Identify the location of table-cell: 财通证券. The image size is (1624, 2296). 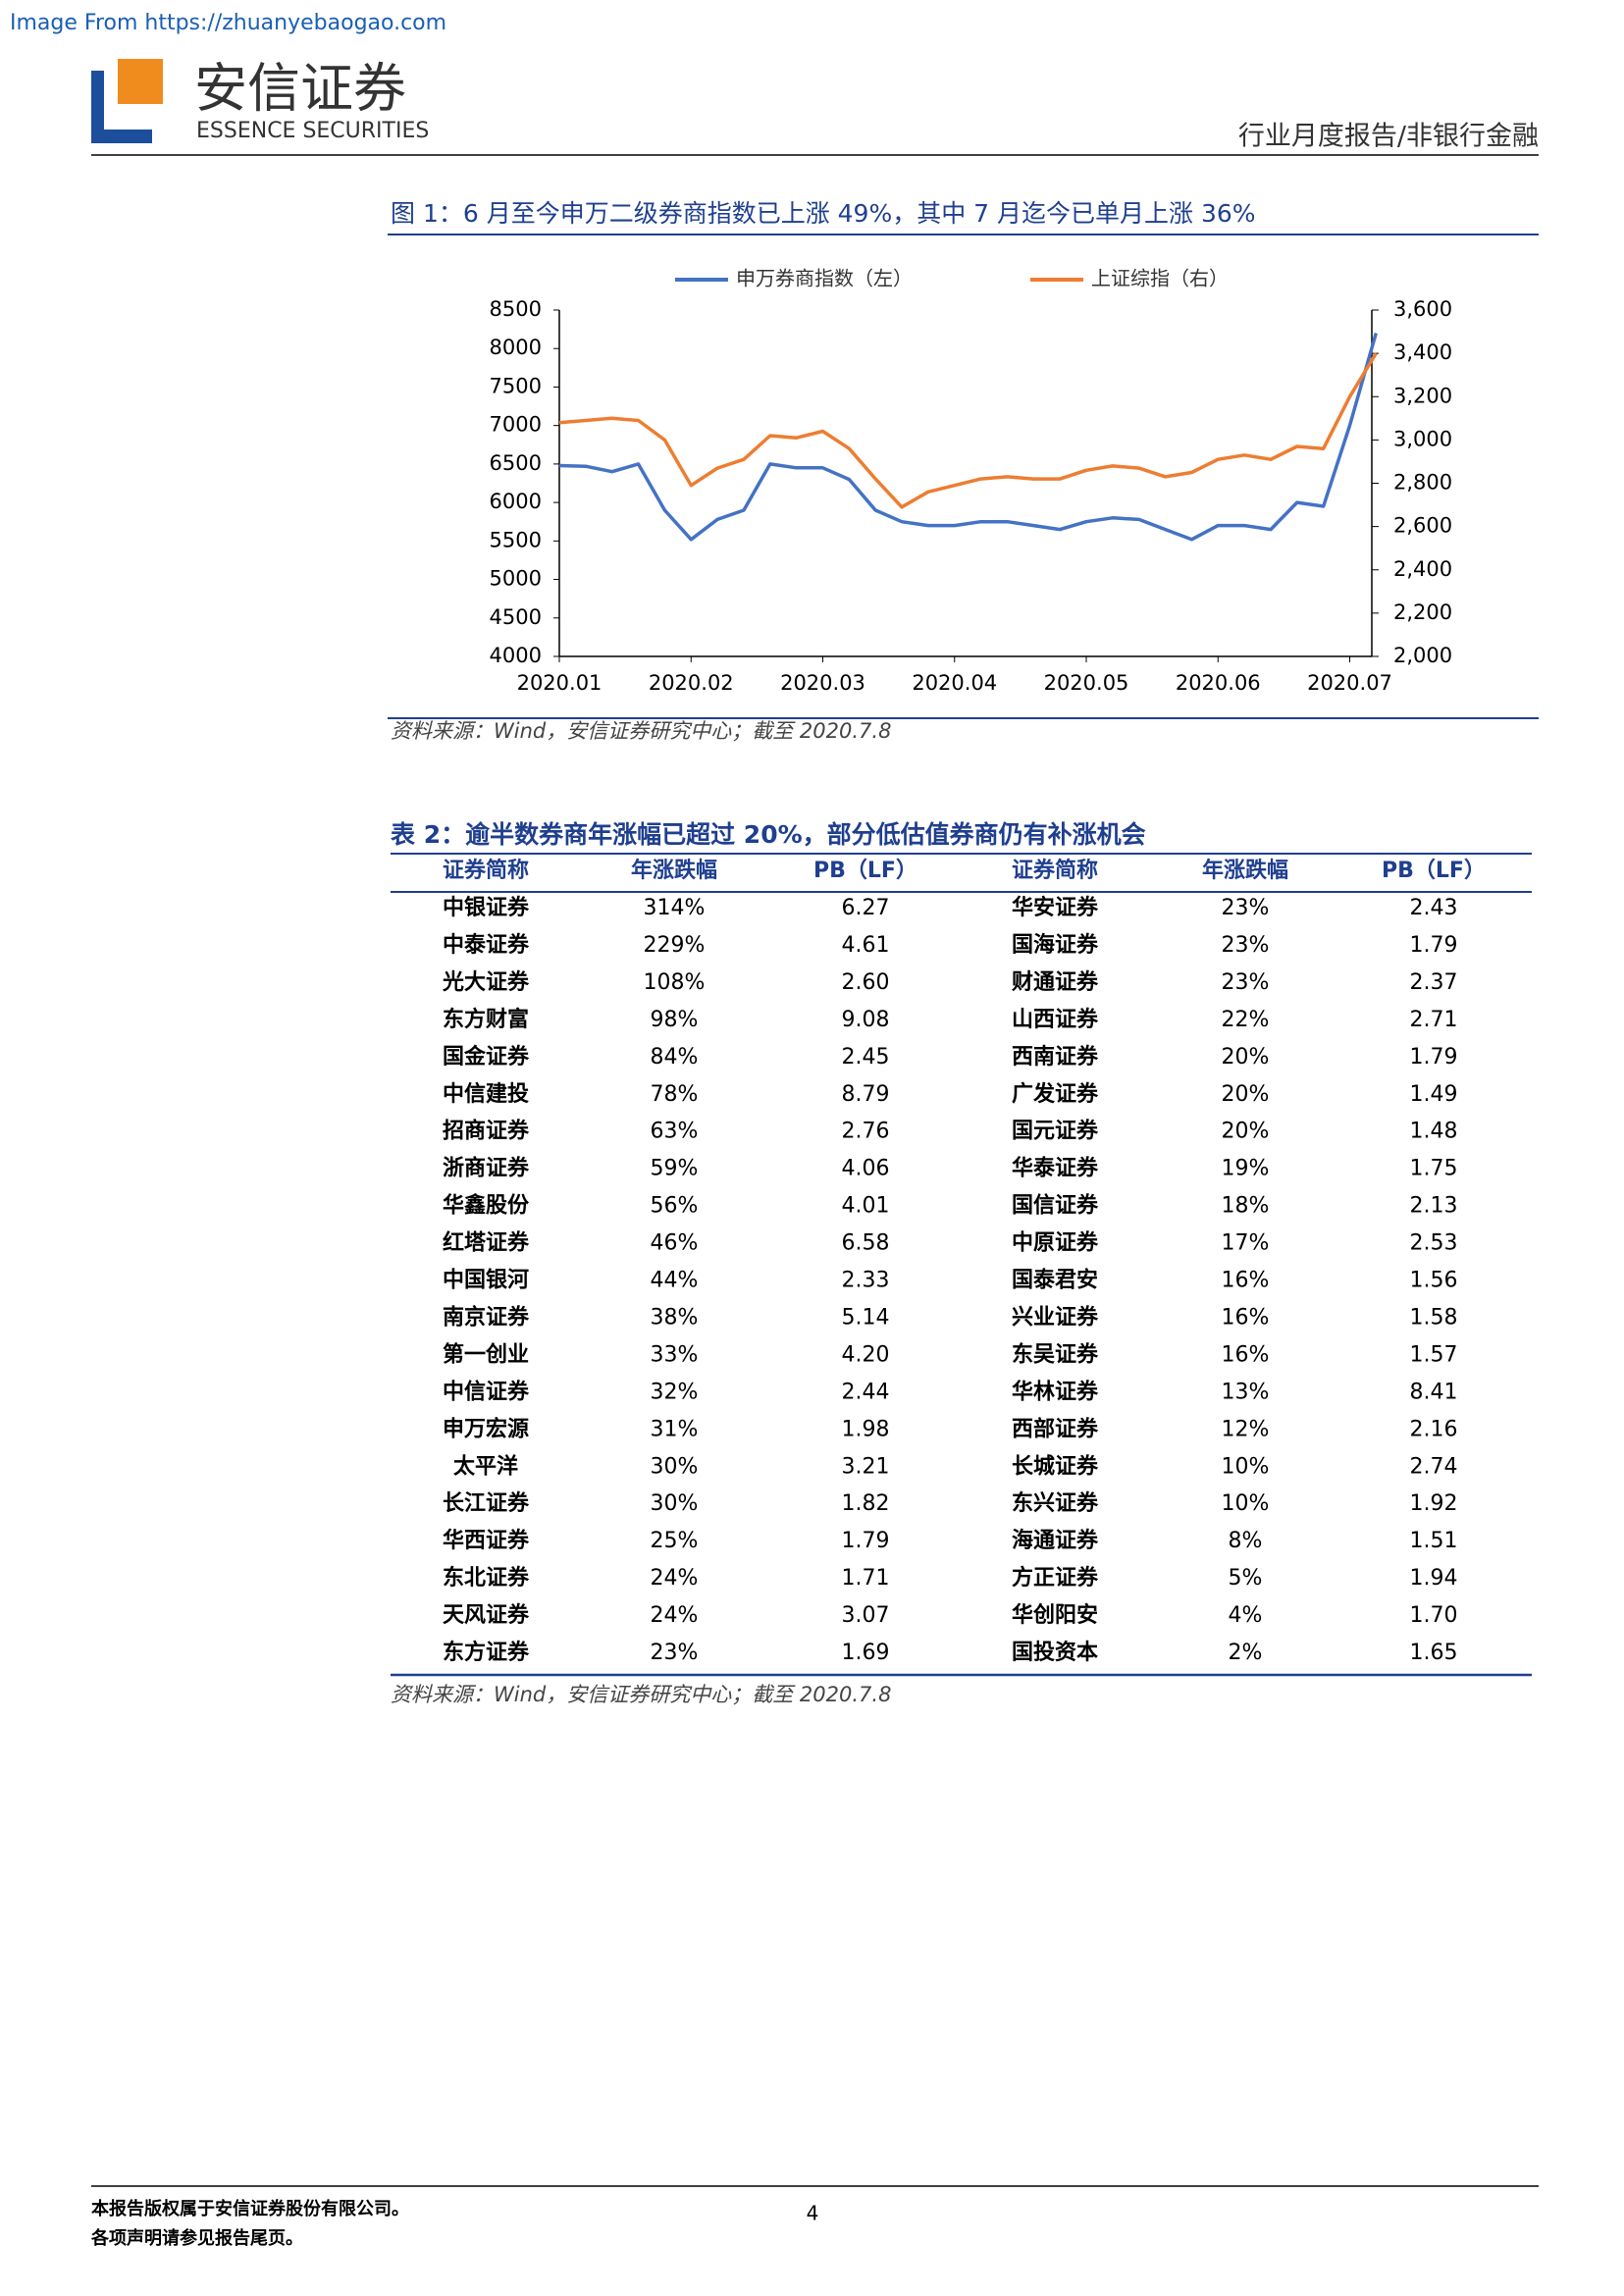
(1055, 982).